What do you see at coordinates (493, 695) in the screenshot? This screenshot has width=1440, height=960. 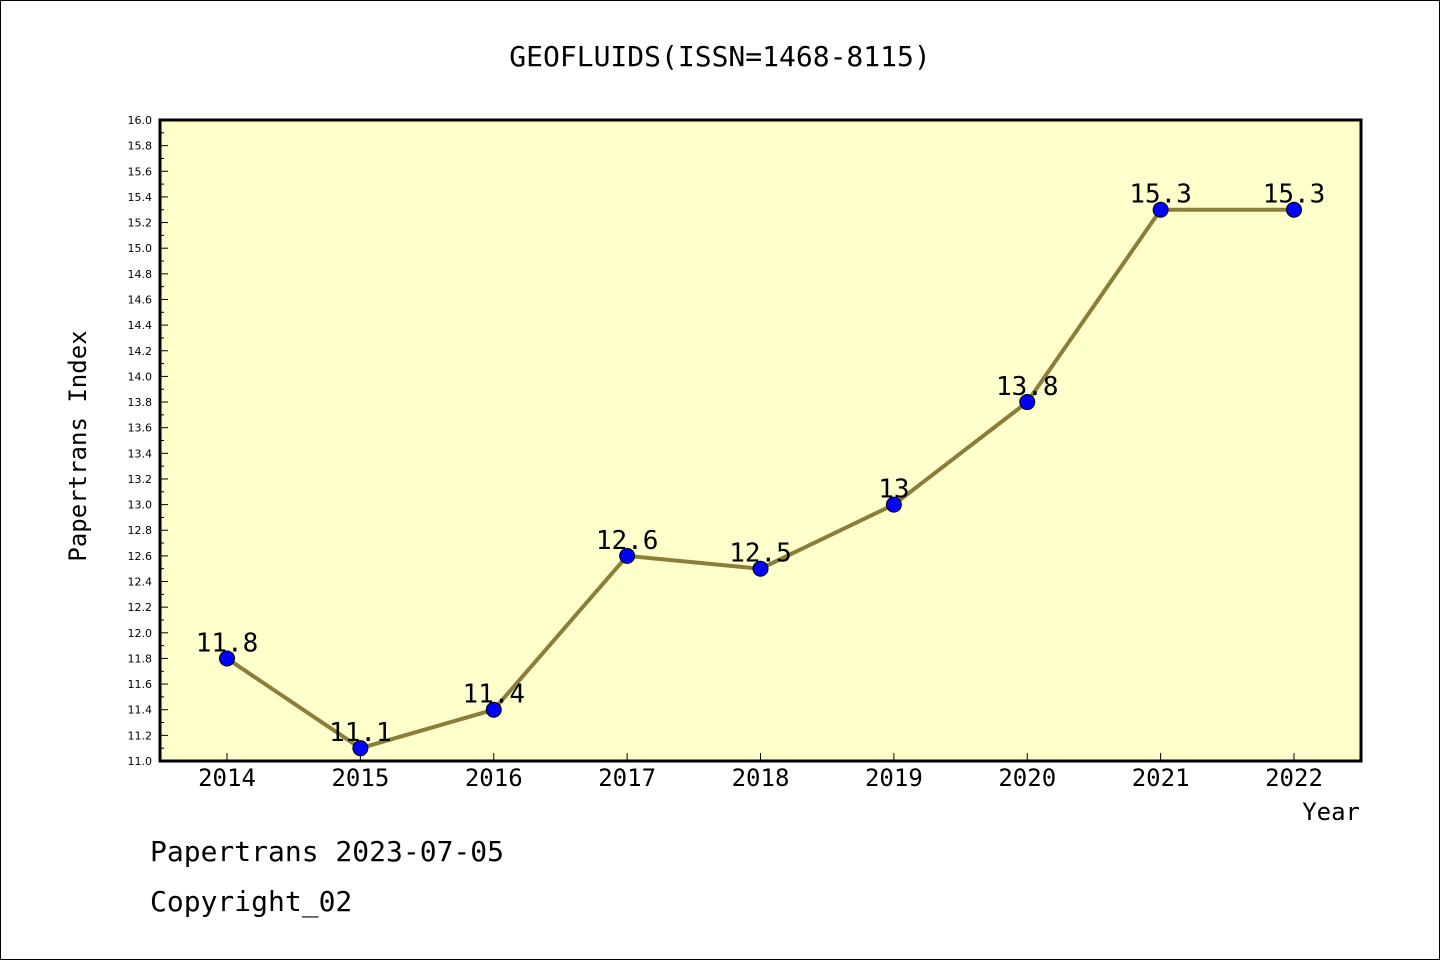 I see `data-label: 11.4` at bounding box center [493, 695].